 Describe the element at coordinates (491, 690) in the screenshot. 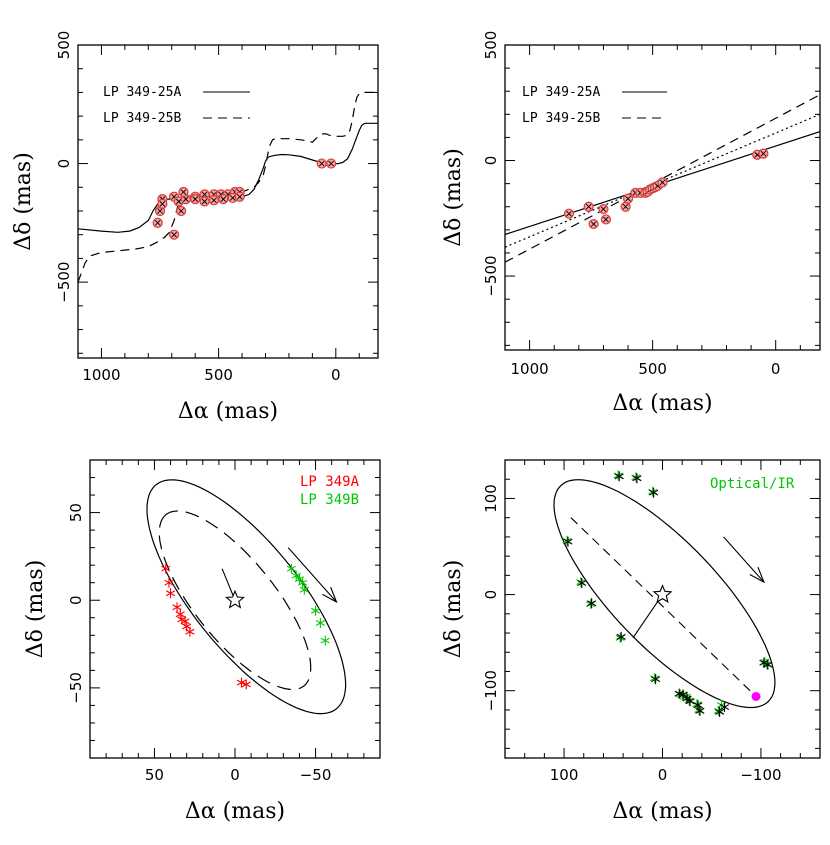

I see `y-tick-label: −100` at that location.